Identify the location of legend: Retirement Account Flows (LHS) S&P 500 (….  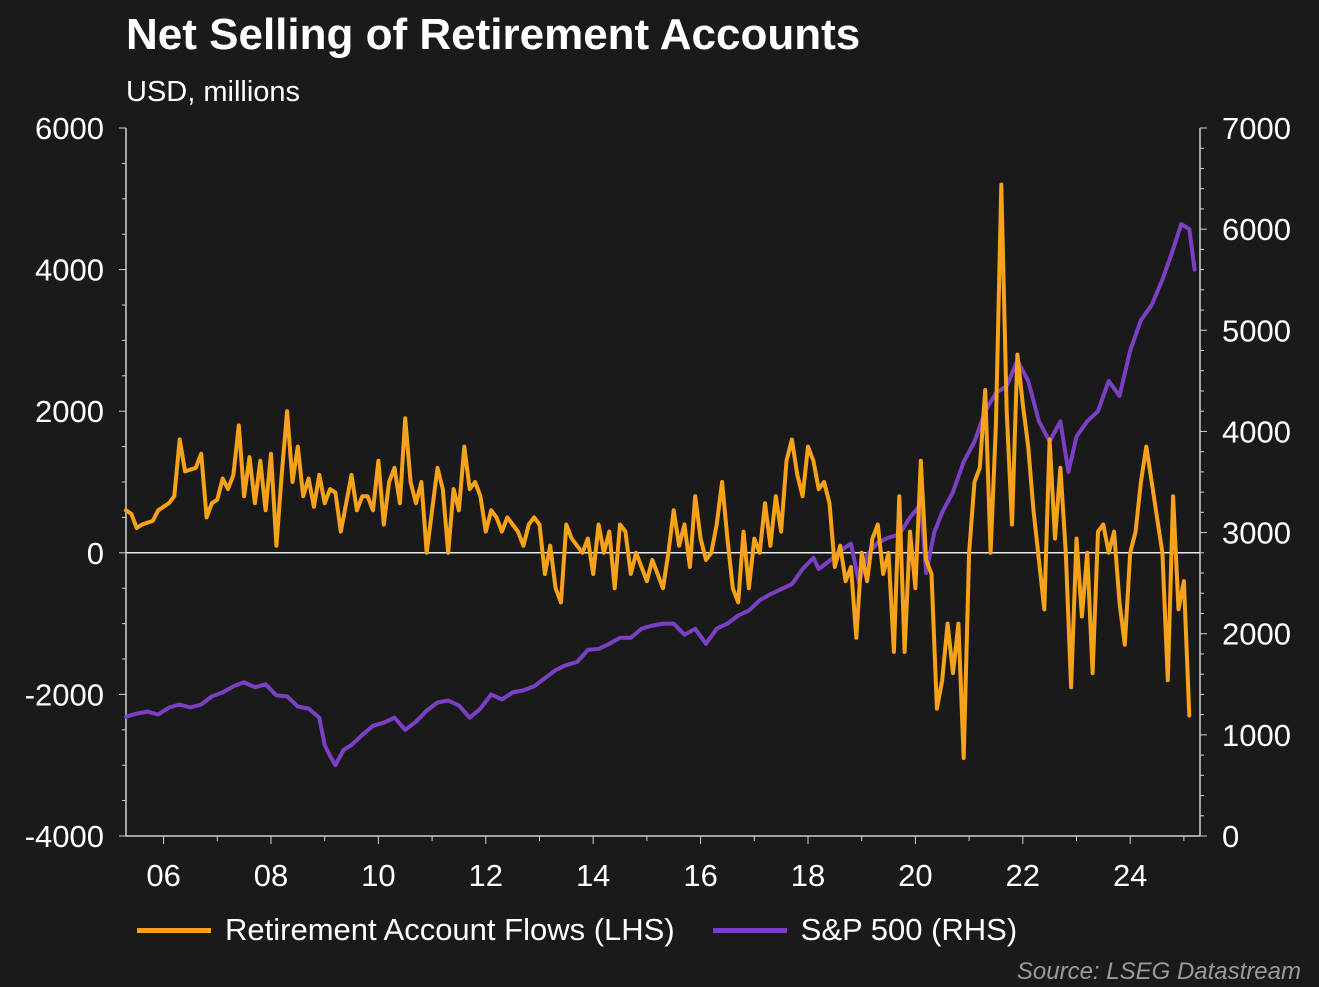
(596, 930).